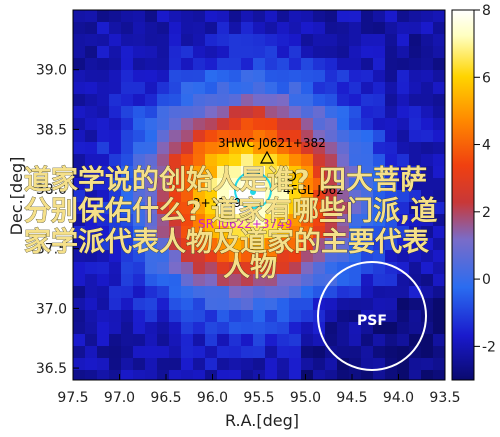 The image size is (500, 437). Describe the element at coordinates (463, 195) in the screenshot. I see `colorbar` at that location.